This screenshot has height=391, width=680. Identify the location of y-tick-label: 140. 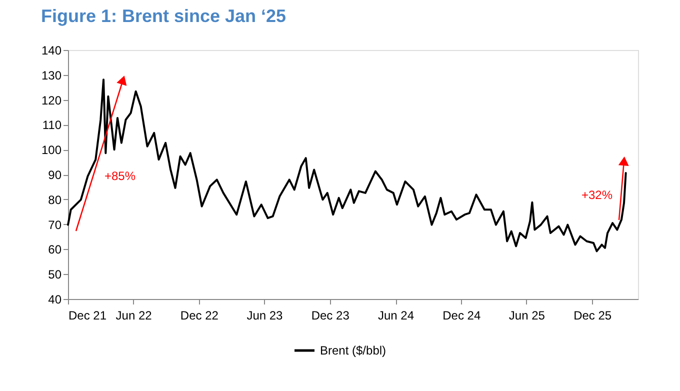
(51, 51).